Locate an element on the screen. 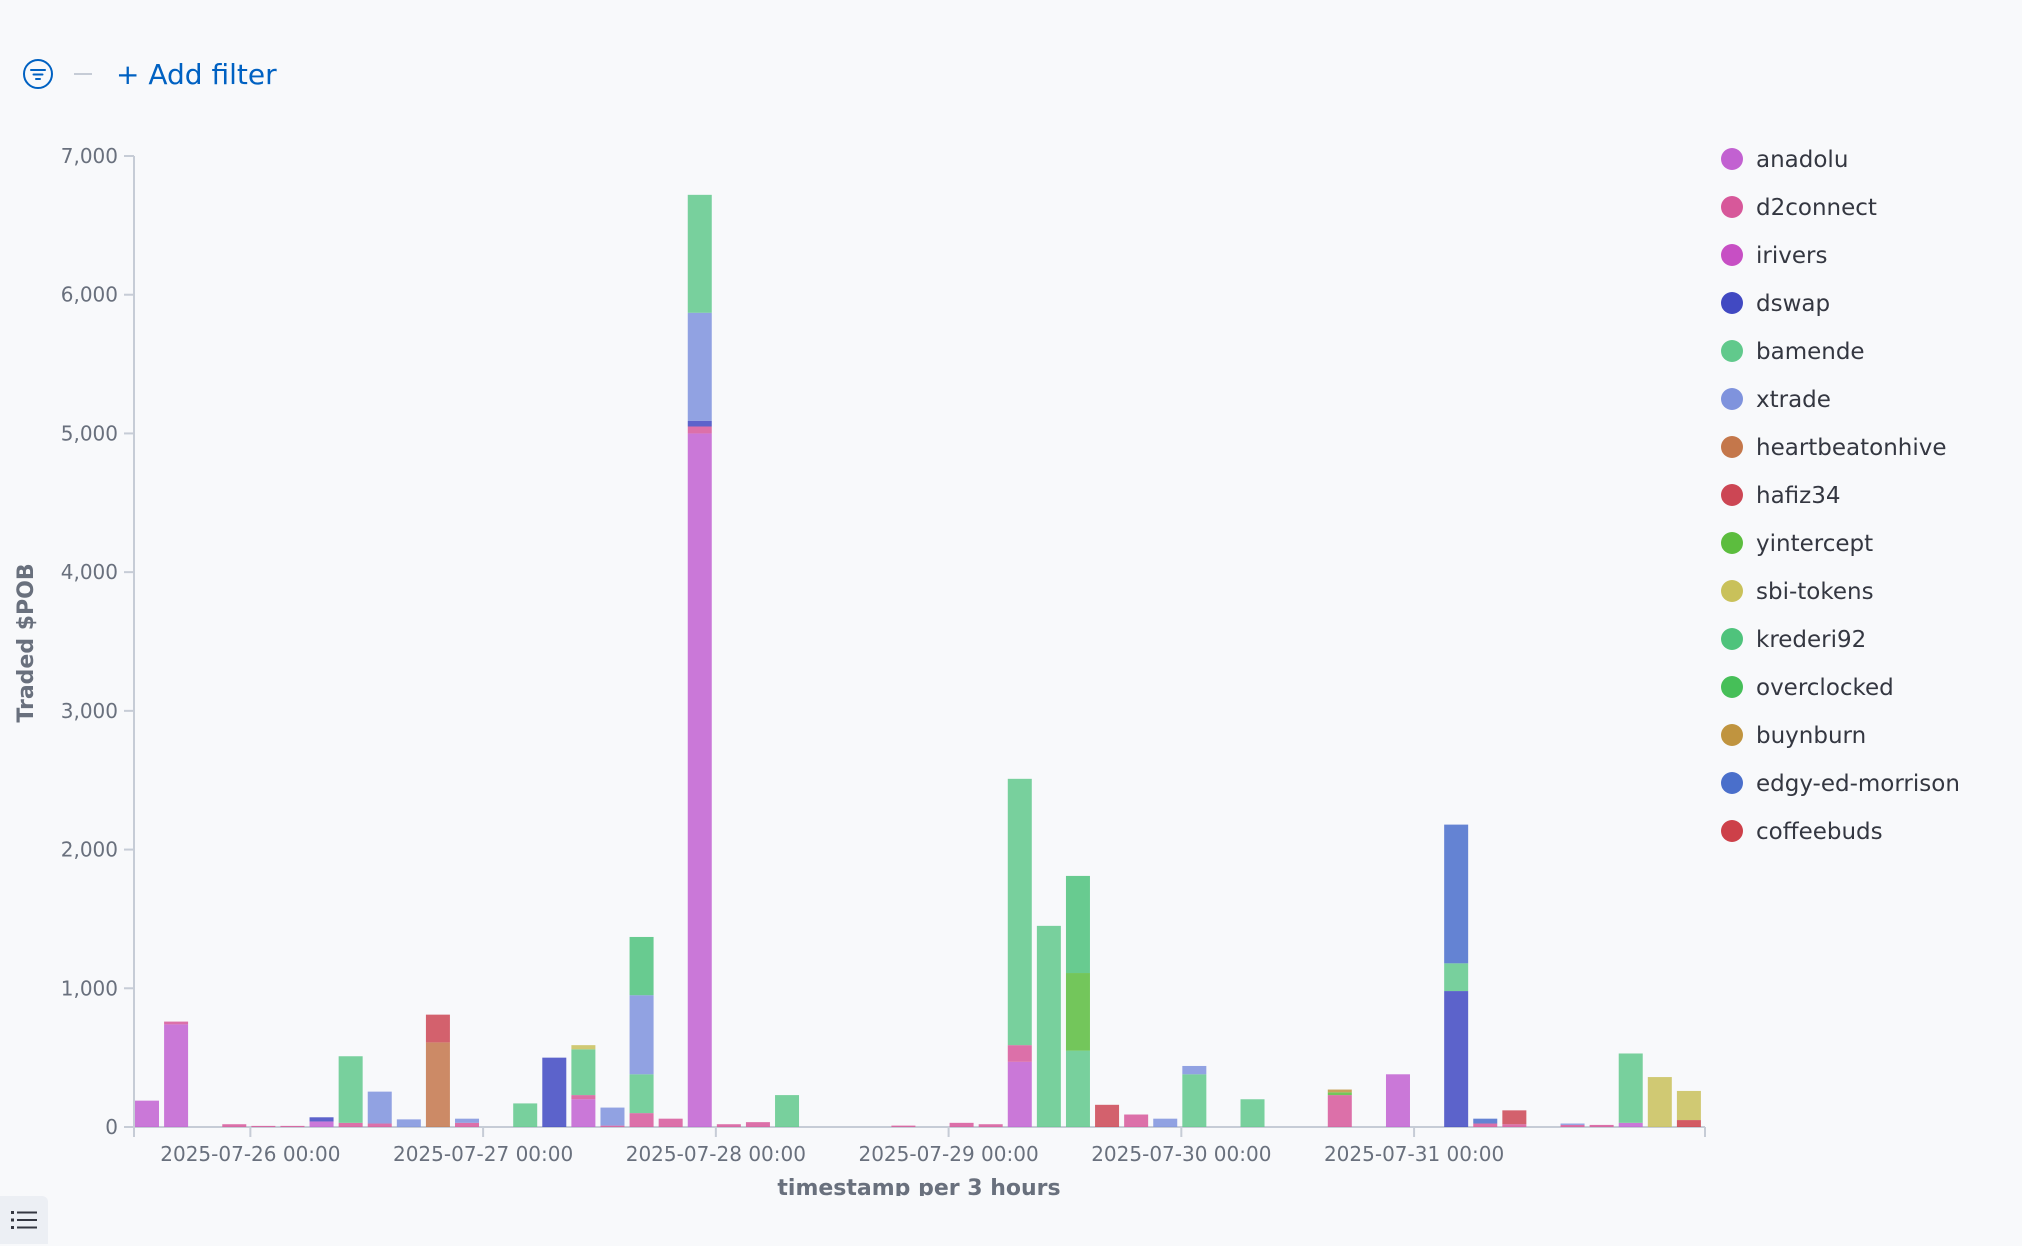  legend-label-bamende: bamende is located at coordinates (1810, 352).